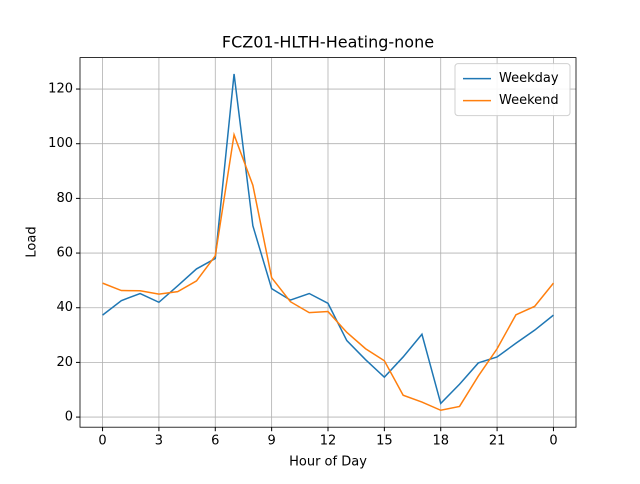 Image resolution: width=640 pixels, height=484 pixels. Describe the element at coordinates (159, 441) in the screenshot. I see `x-tick-label: 3` at that location.